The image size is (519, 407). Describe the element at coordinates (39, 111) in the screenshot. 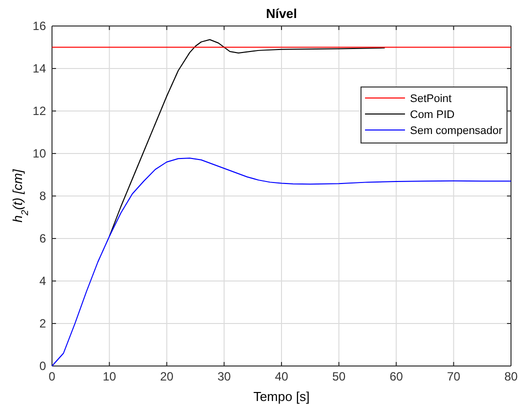

I see `y-tick-label: 12` at that location.